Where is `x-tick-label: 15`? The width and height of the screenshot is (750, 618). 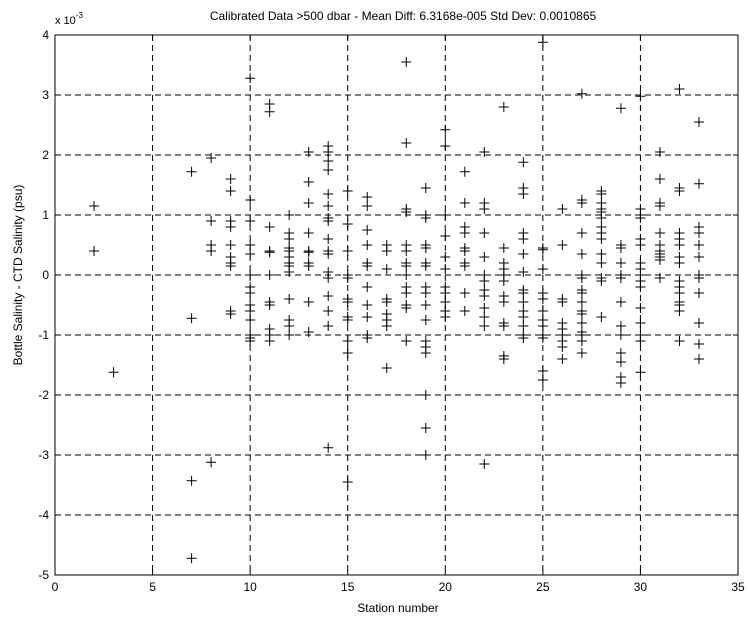 x-tick-label: 15 is located at coordinates (348, 587).